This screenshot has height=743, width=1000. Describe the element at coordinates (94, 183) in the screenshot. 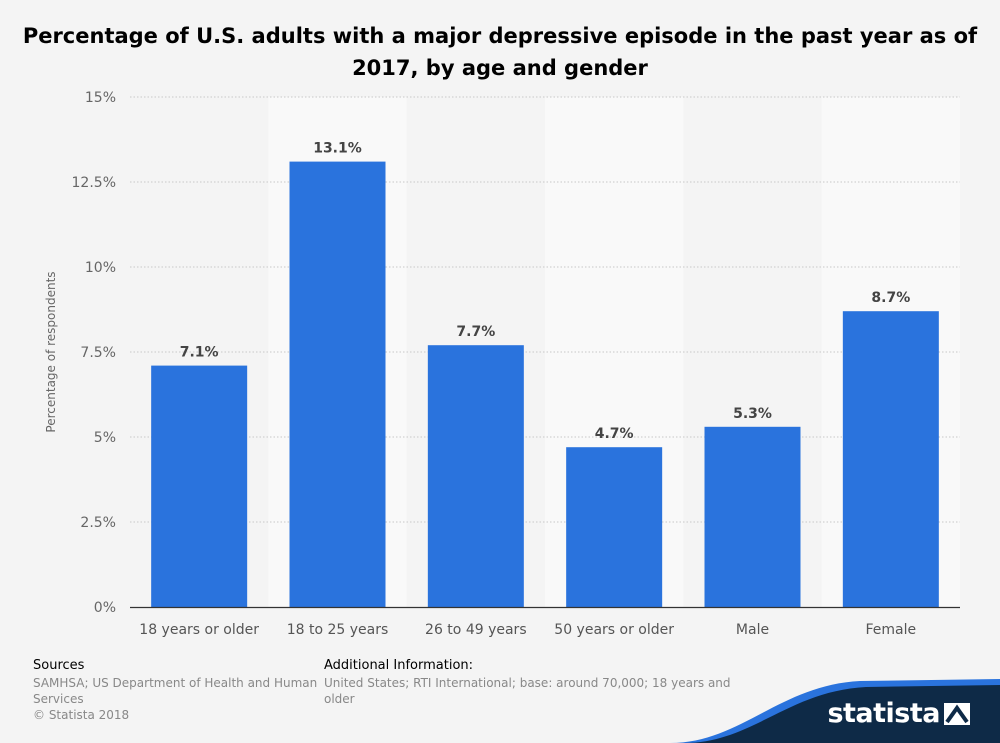

I see `y-tick-label: 12.5%` at that location.